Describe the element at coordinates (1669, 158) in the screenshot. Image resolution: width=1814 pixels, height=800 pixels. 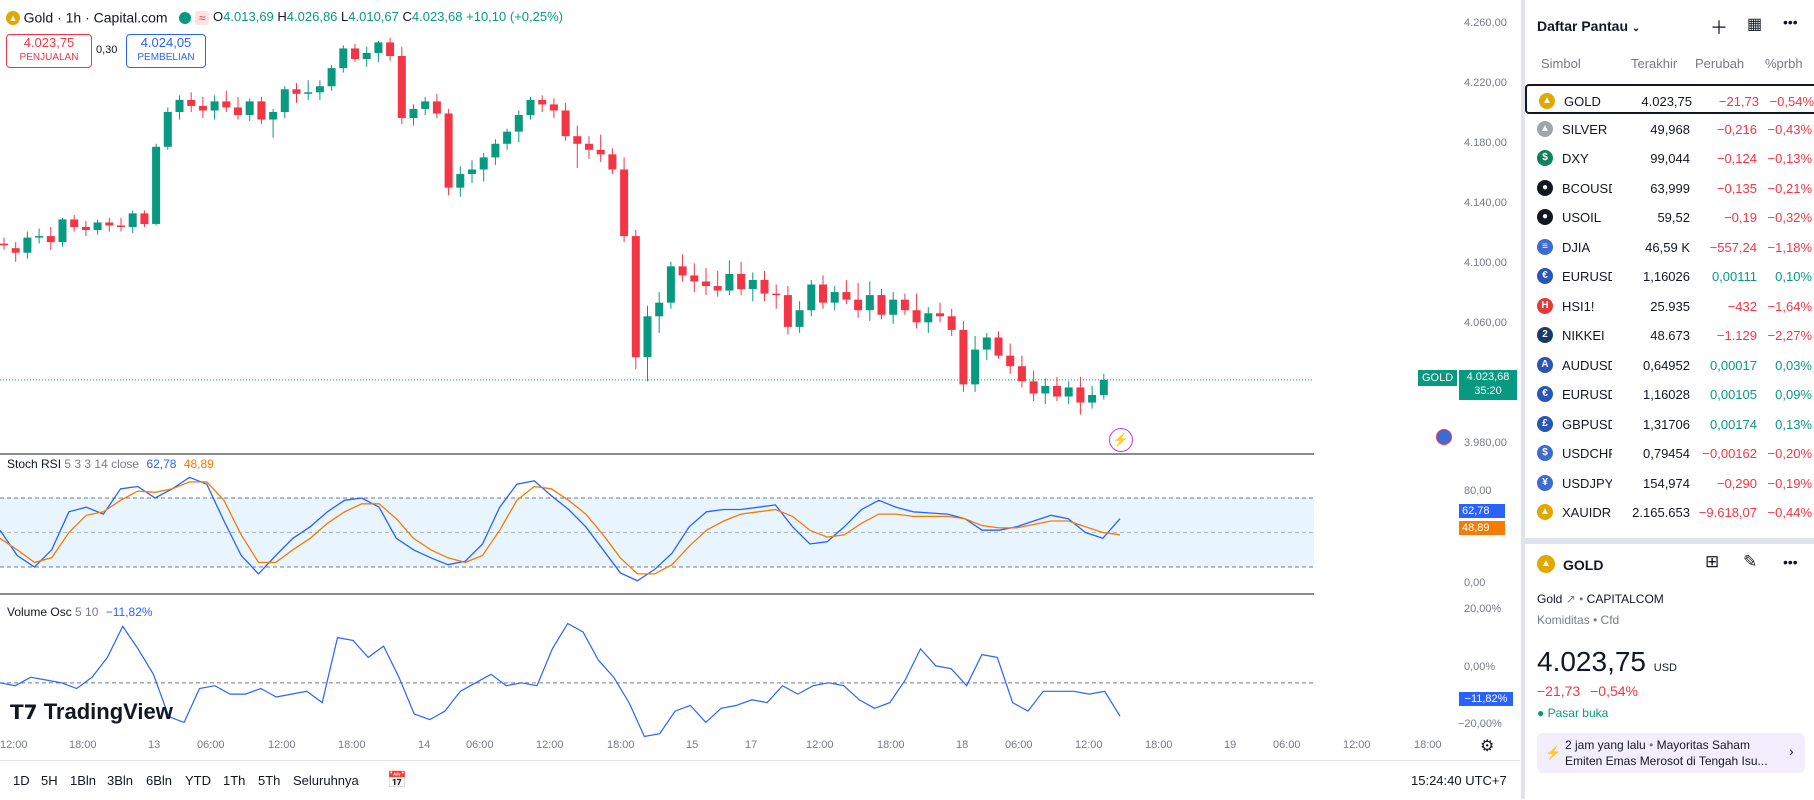
I see `watchlist-row: $ DXY 99,044 −0,124 −0,13%` at that location.